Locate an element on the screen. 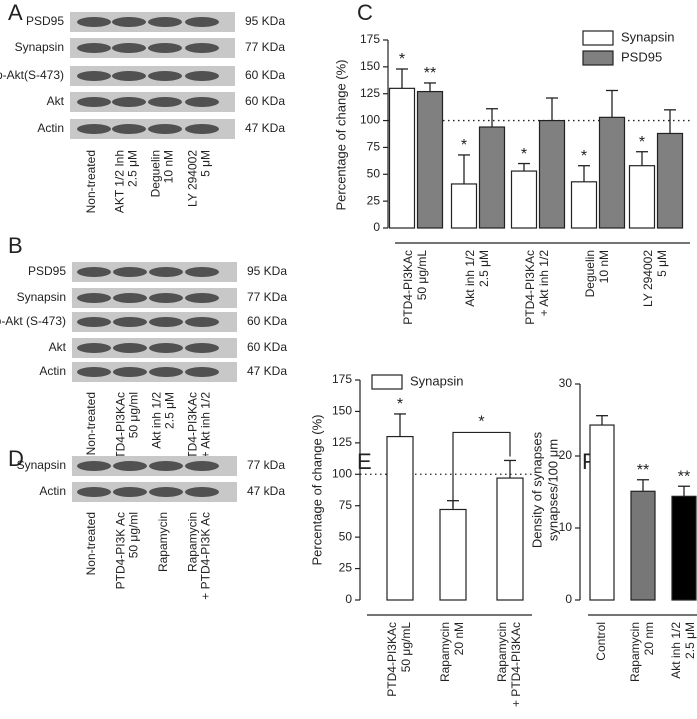 The height and width of the screenshot is (719, 697). lane-label: + Akt inh 1/2 is located at coordinates (206, 425).